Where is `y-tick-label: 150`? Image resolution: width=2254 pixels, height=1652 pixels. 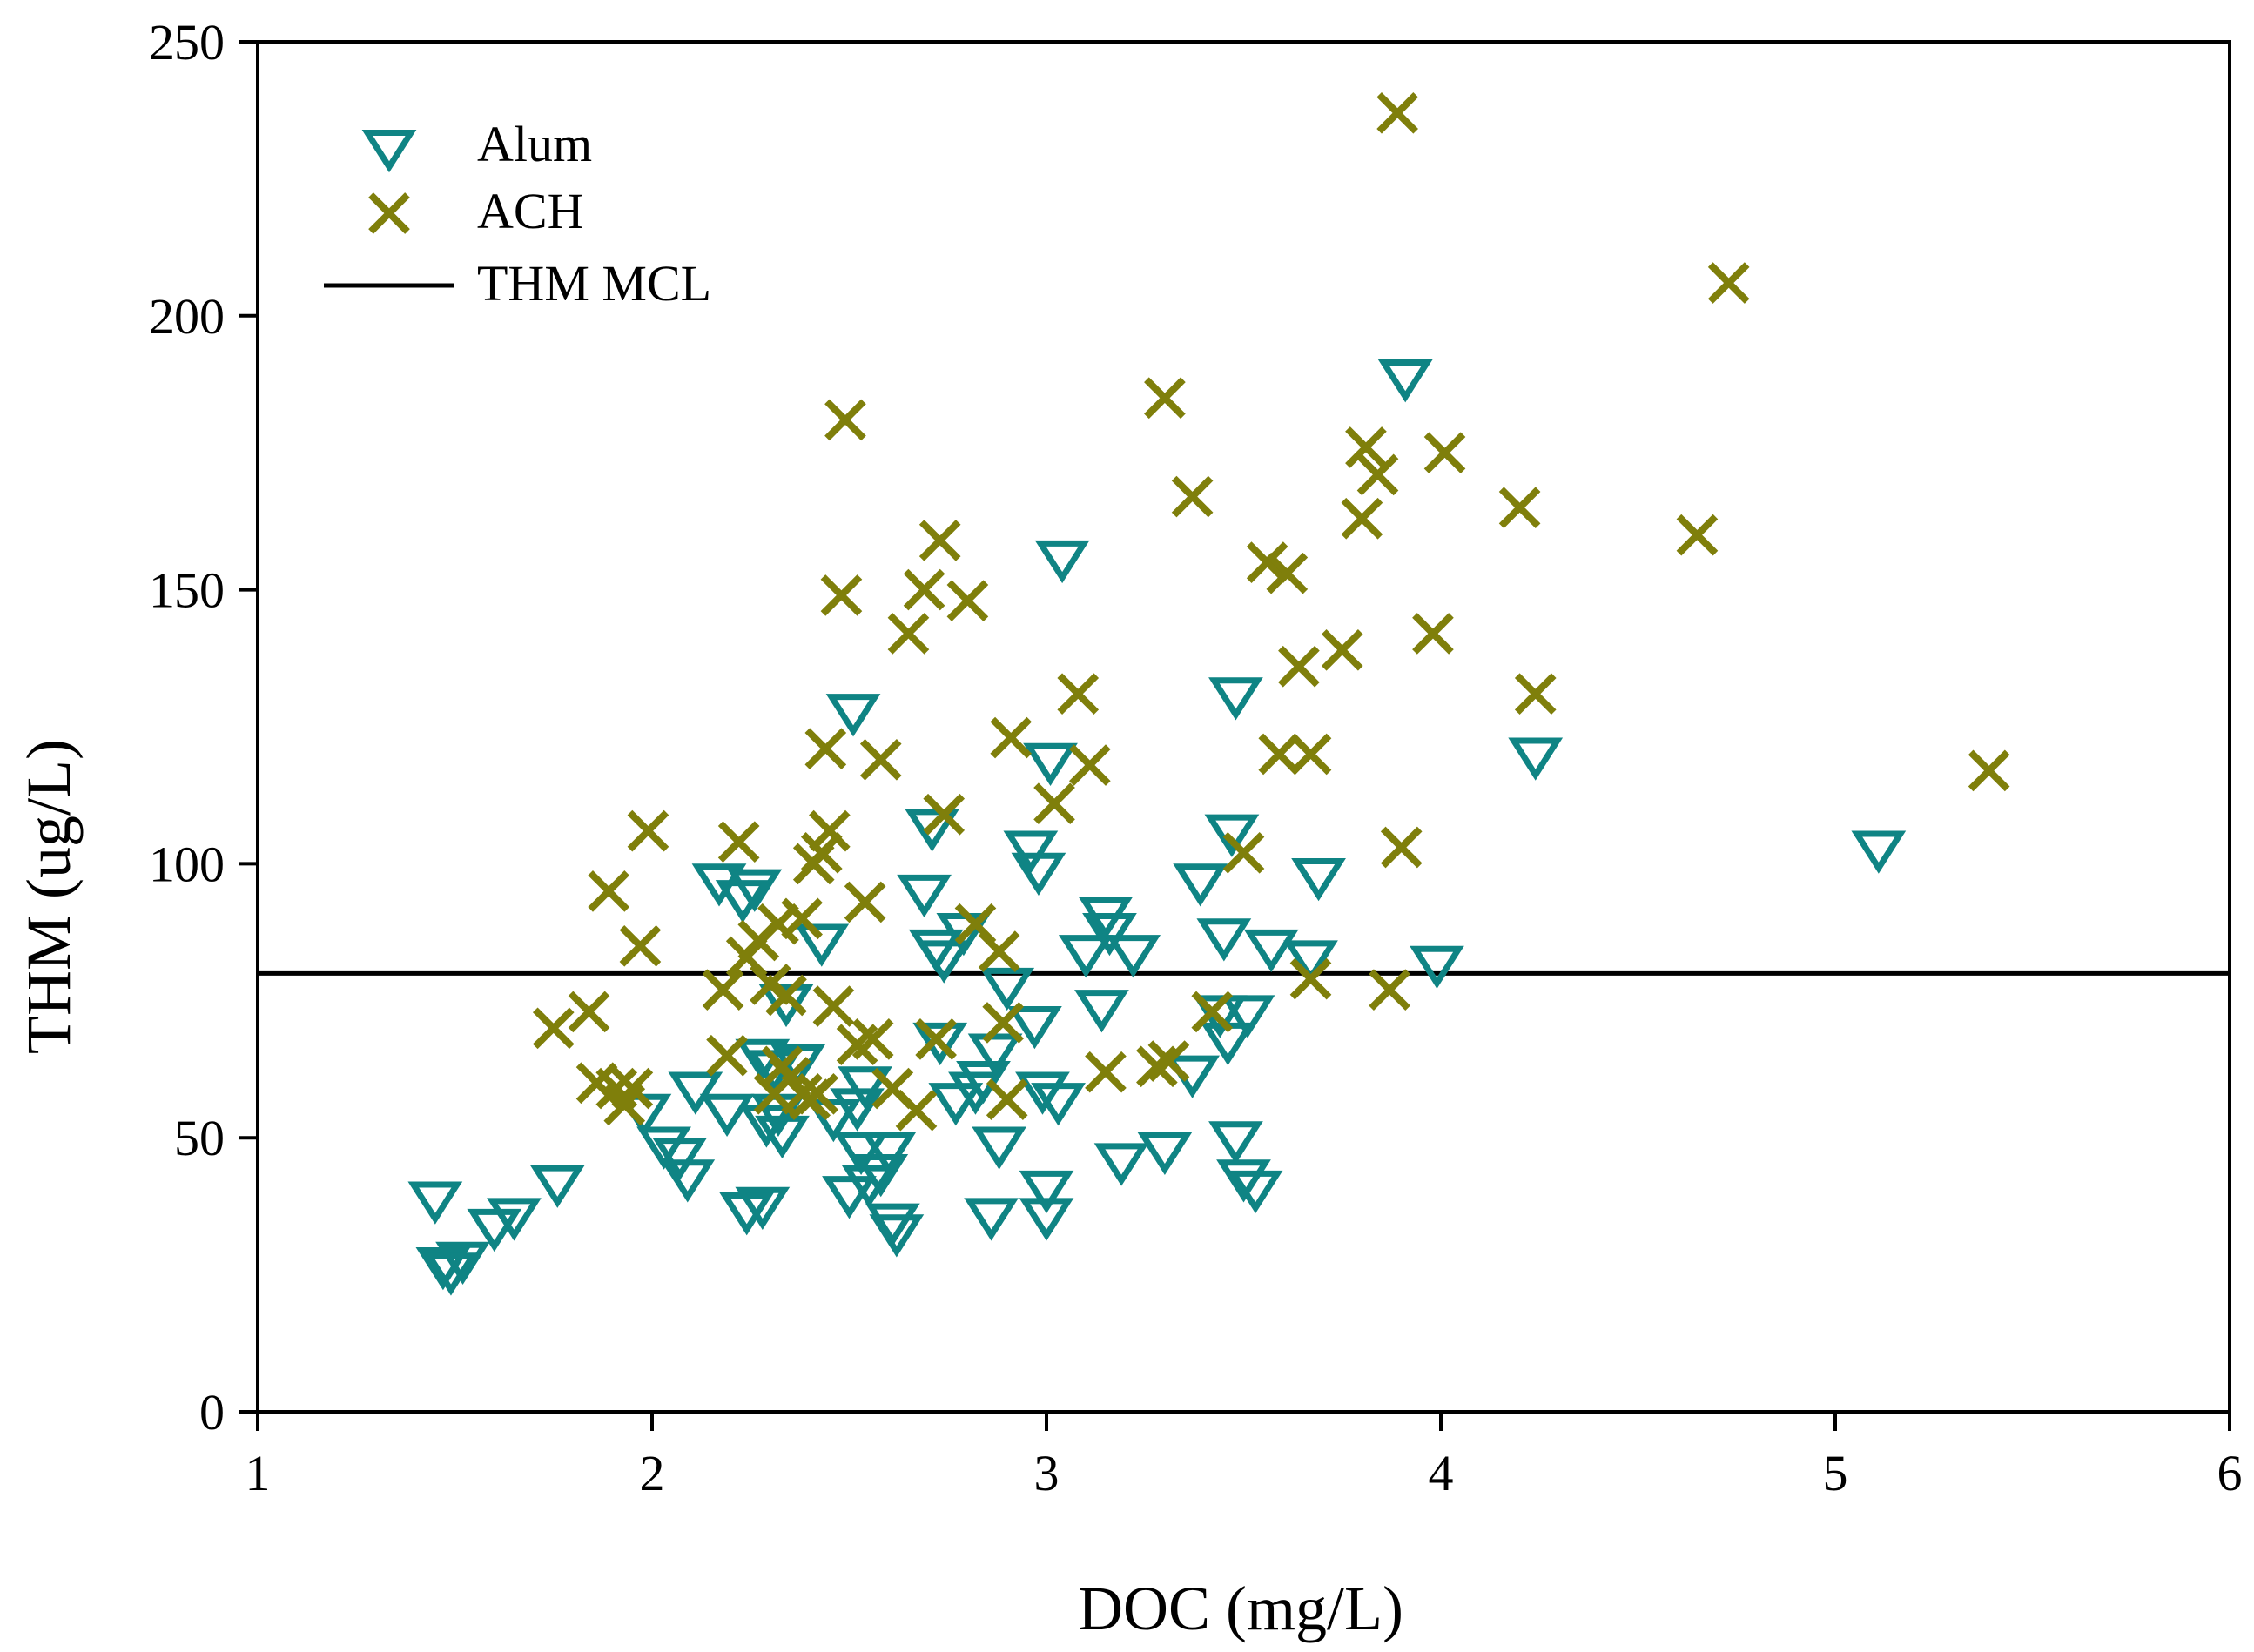 y-tick-label: 150 is located at coordinates (187, 591).